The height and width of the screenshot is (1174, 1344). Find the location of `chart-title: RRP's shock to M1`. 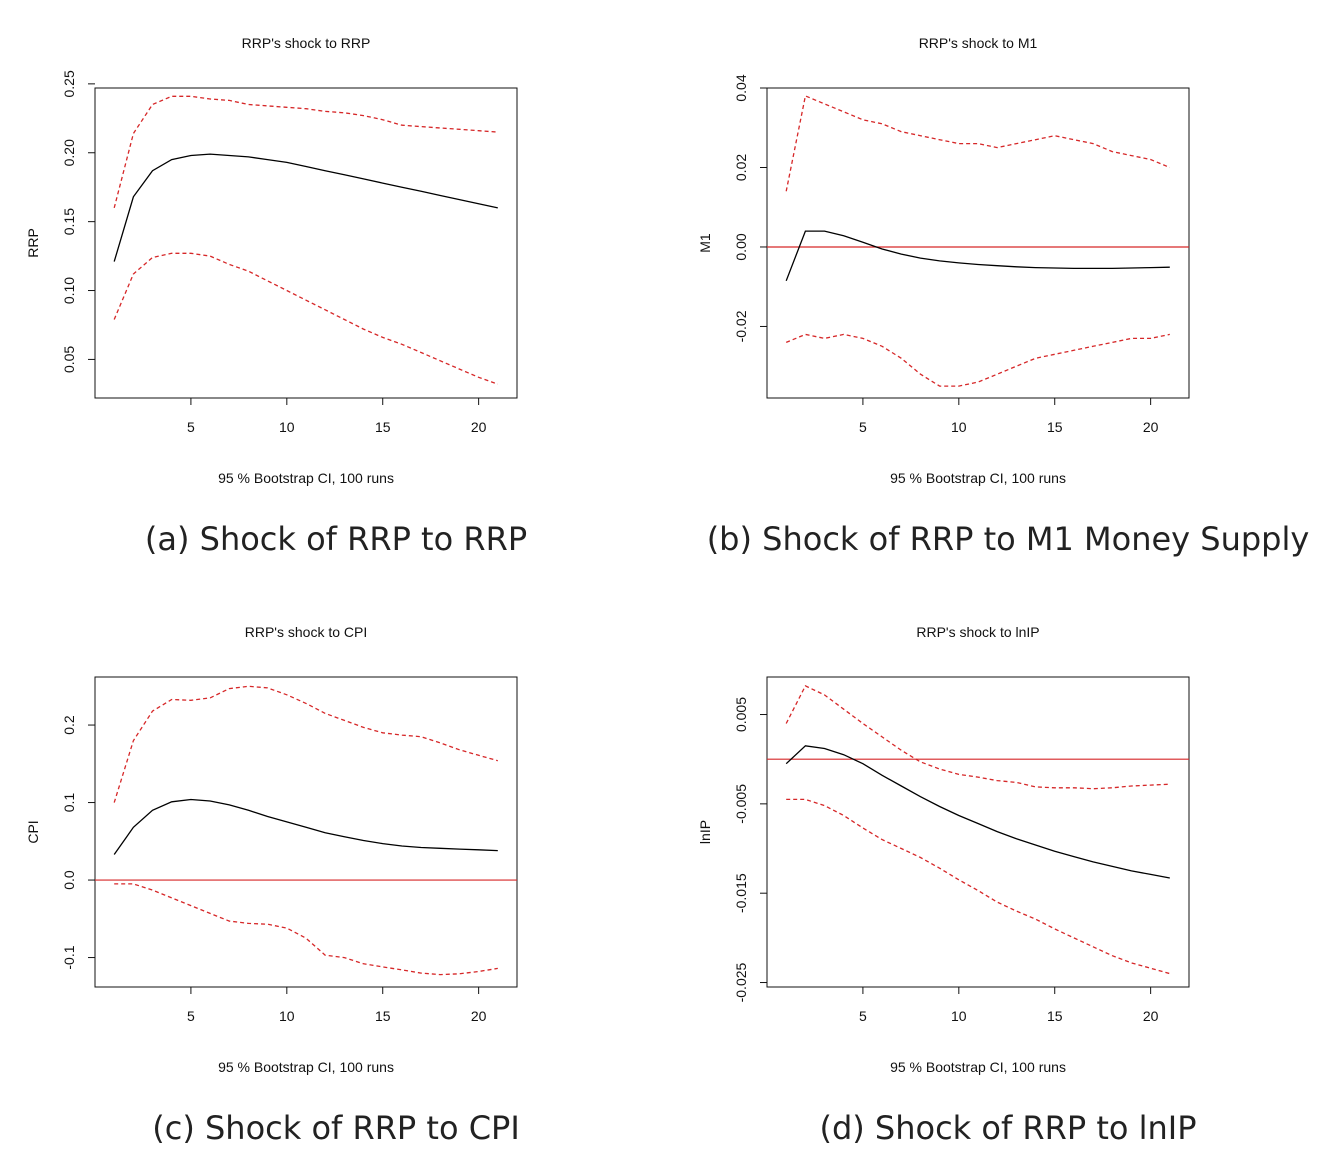

chart-title: RRP's shock to M1 is located at coordinates (978, 43).